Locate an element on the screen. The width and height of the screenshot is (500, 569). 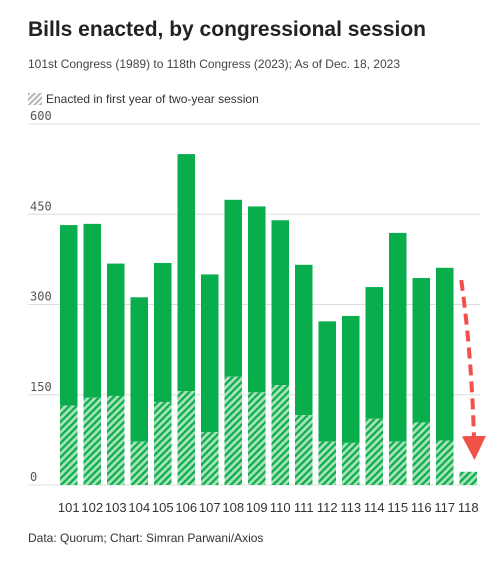
y-tick-label: 600 is located at coordinates (41, 116).